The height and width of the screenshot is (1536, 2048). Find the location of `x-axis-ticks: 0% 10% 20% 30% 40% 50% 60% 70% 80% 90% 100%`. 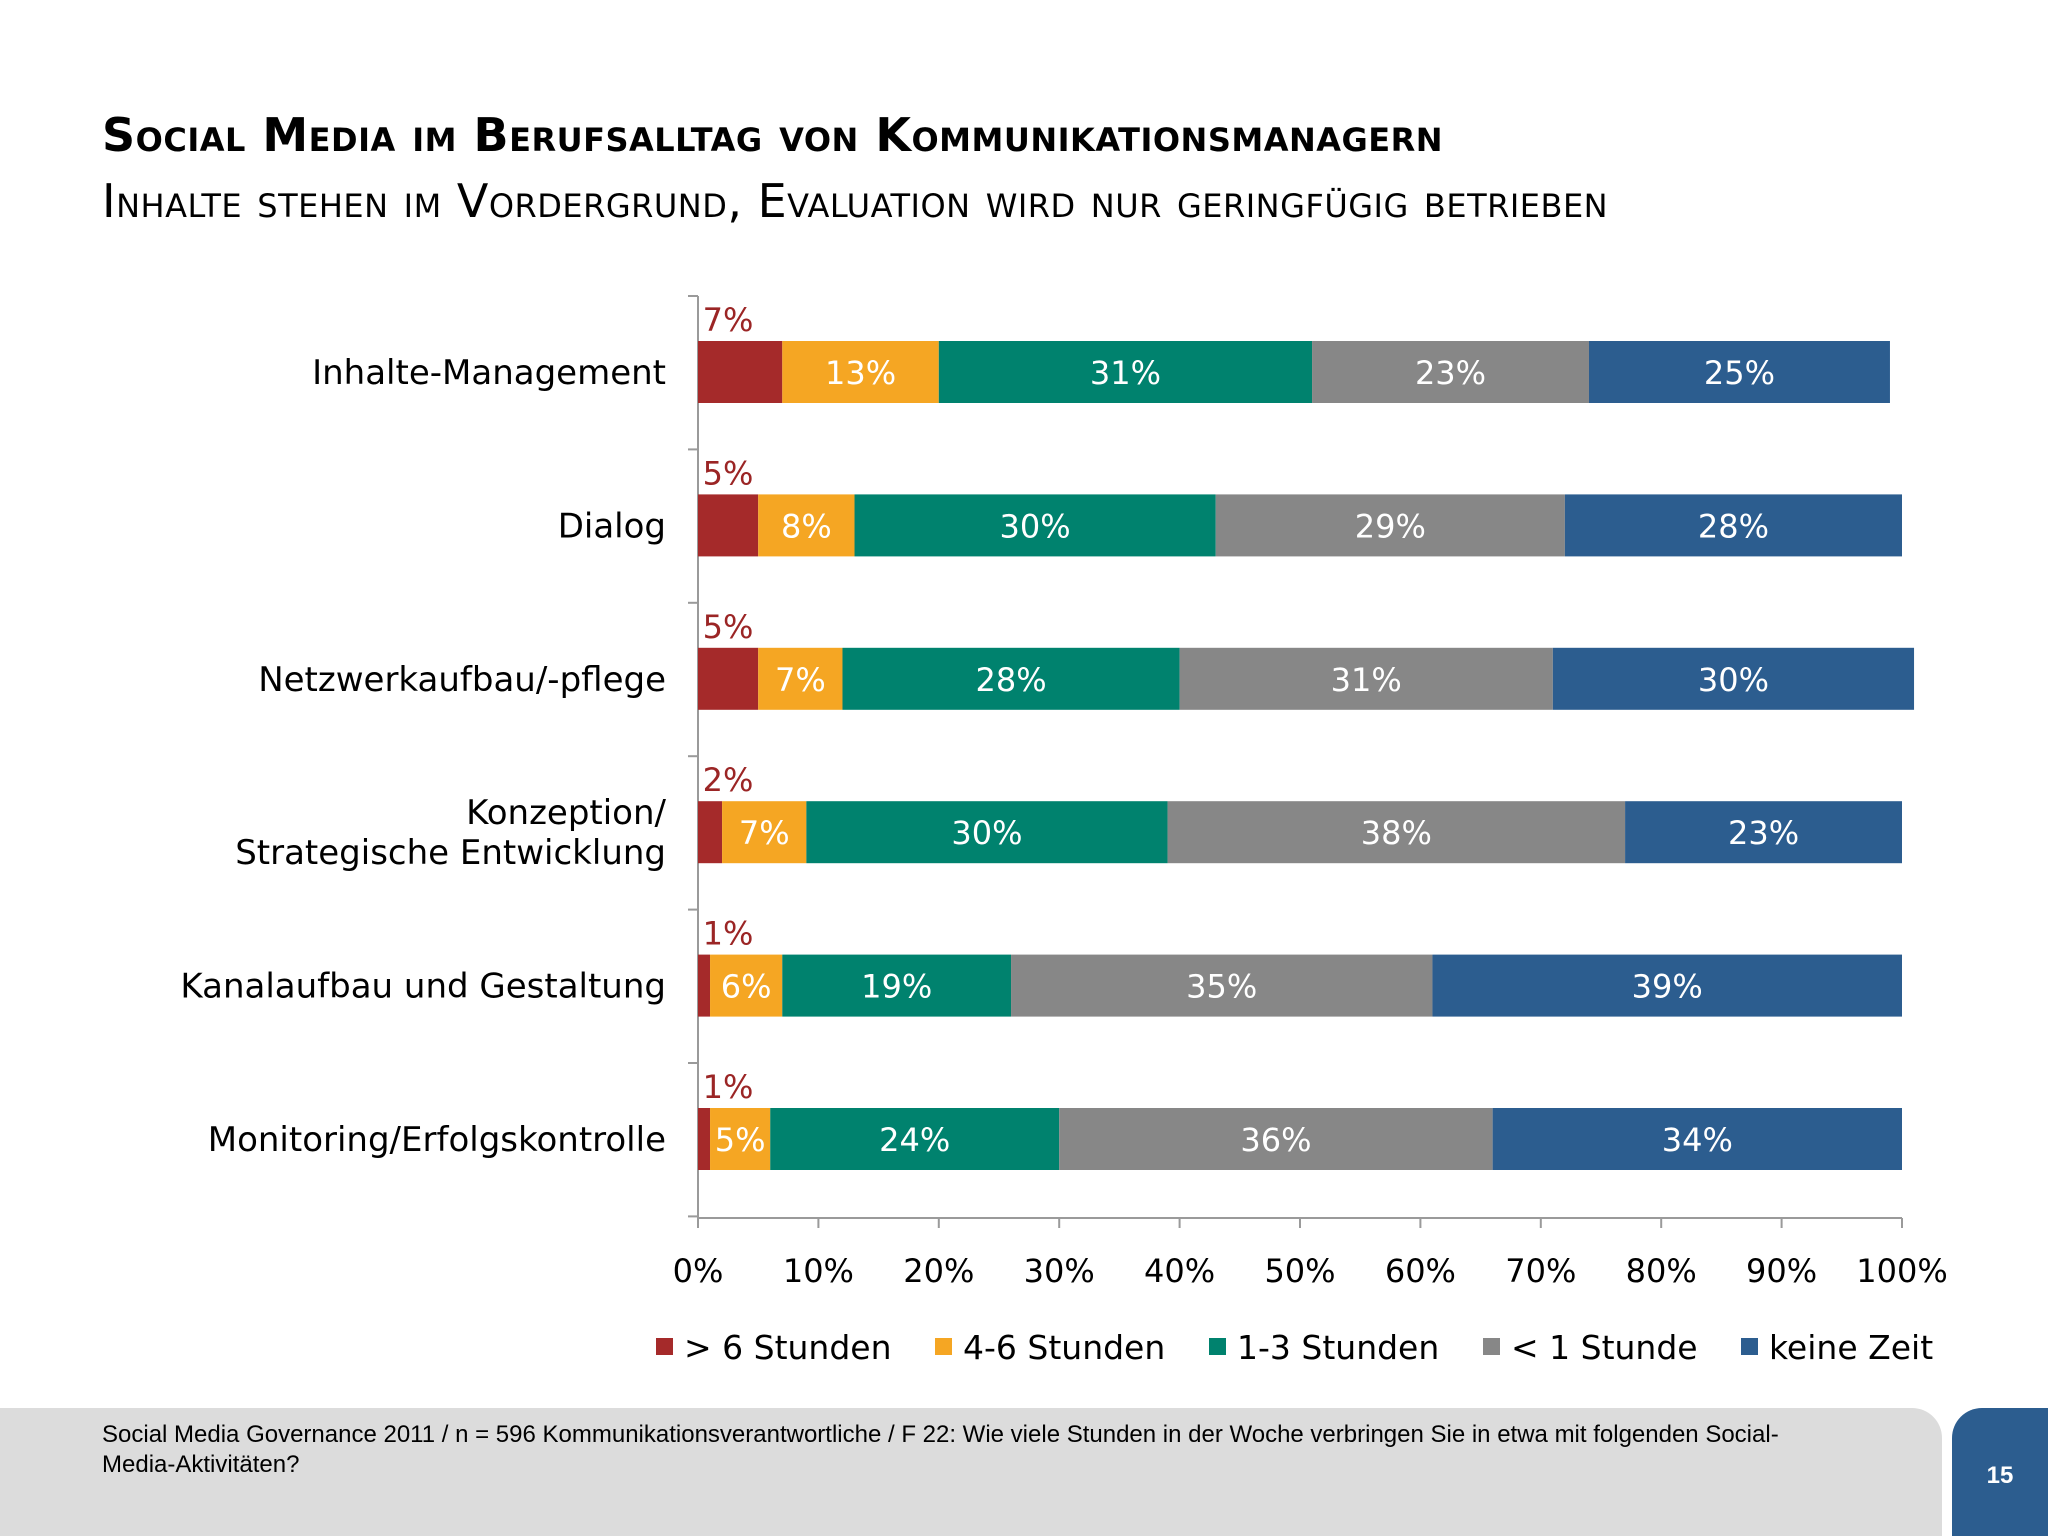

x-axis-ticks: 0% 10% 20% 30% 40% 50% 60% 70% 80% 90% 100% is located at coordinates (1310, 1254).